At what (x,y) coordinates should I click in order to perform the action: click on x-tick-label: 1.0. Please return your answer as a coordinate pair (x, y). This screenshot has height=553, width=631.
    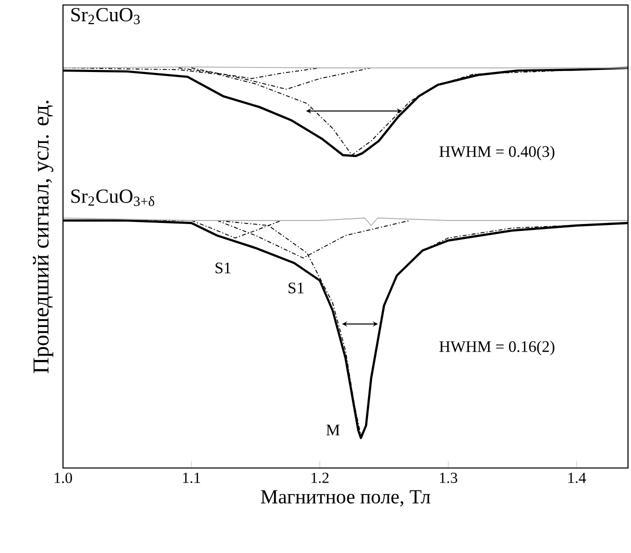
    Looking at the image, I should click on (63, 478).